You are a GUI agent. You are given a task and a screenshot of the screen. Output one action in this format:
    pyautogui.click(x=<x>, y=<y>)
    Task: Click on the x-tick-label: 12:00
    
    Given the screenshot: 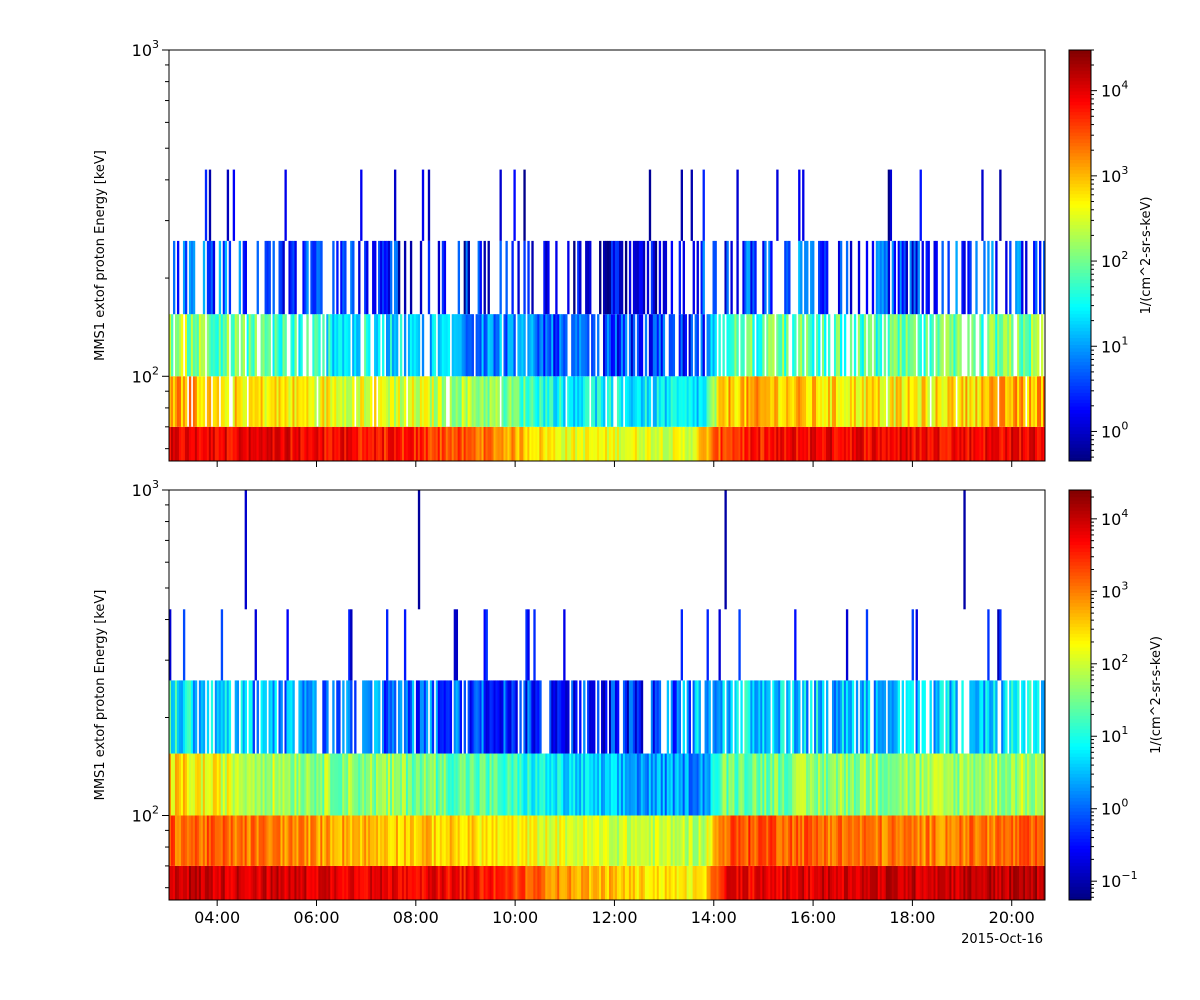 What is the action you would take?
    pyautogui.click(x=614, y=917)
    